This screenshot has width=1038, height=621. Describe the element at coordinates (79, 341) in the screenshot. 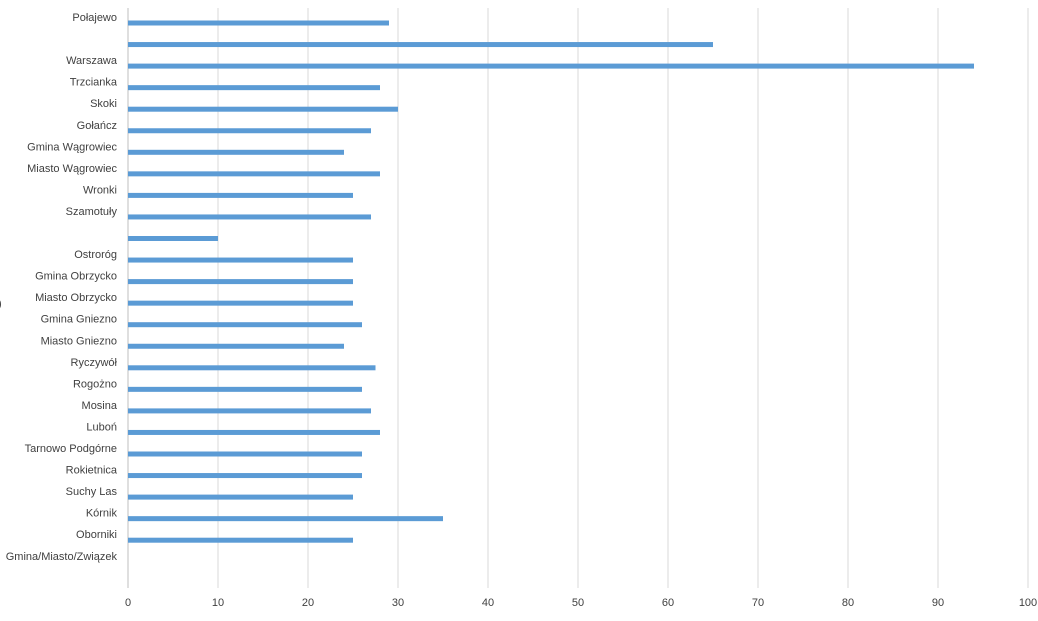

I see `category-label: Miasto Gniezno` at that location.